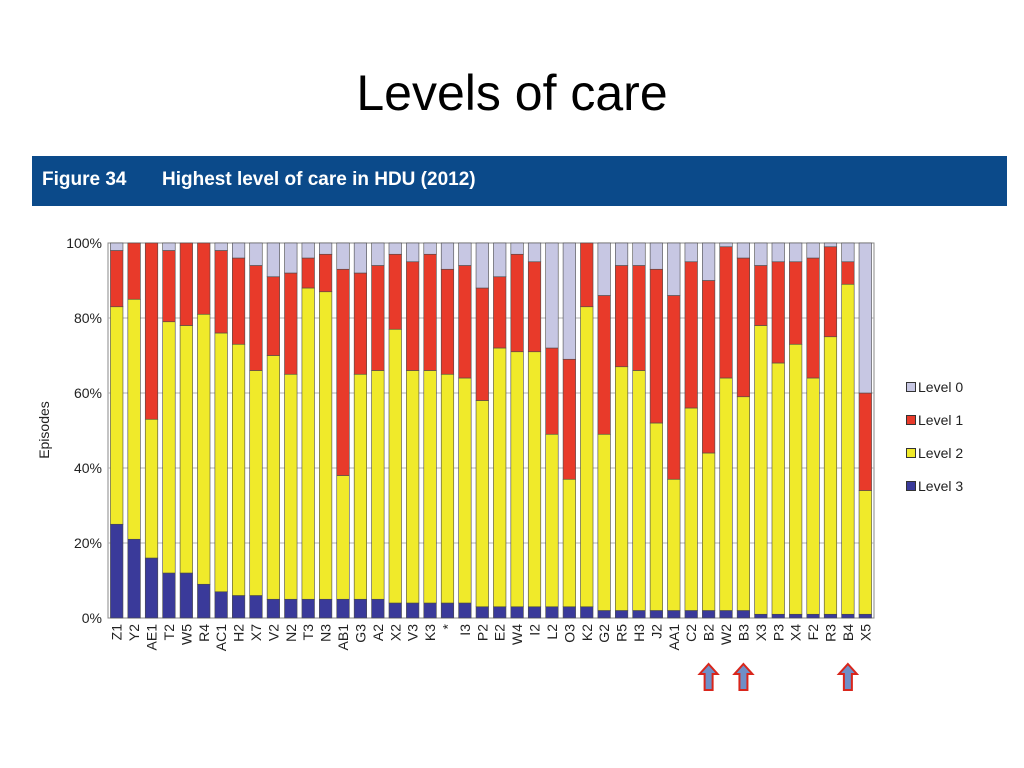  Describe the element at coordinates (360, 633) in the screenshot. I see `x-tick-label: G3` at that location.